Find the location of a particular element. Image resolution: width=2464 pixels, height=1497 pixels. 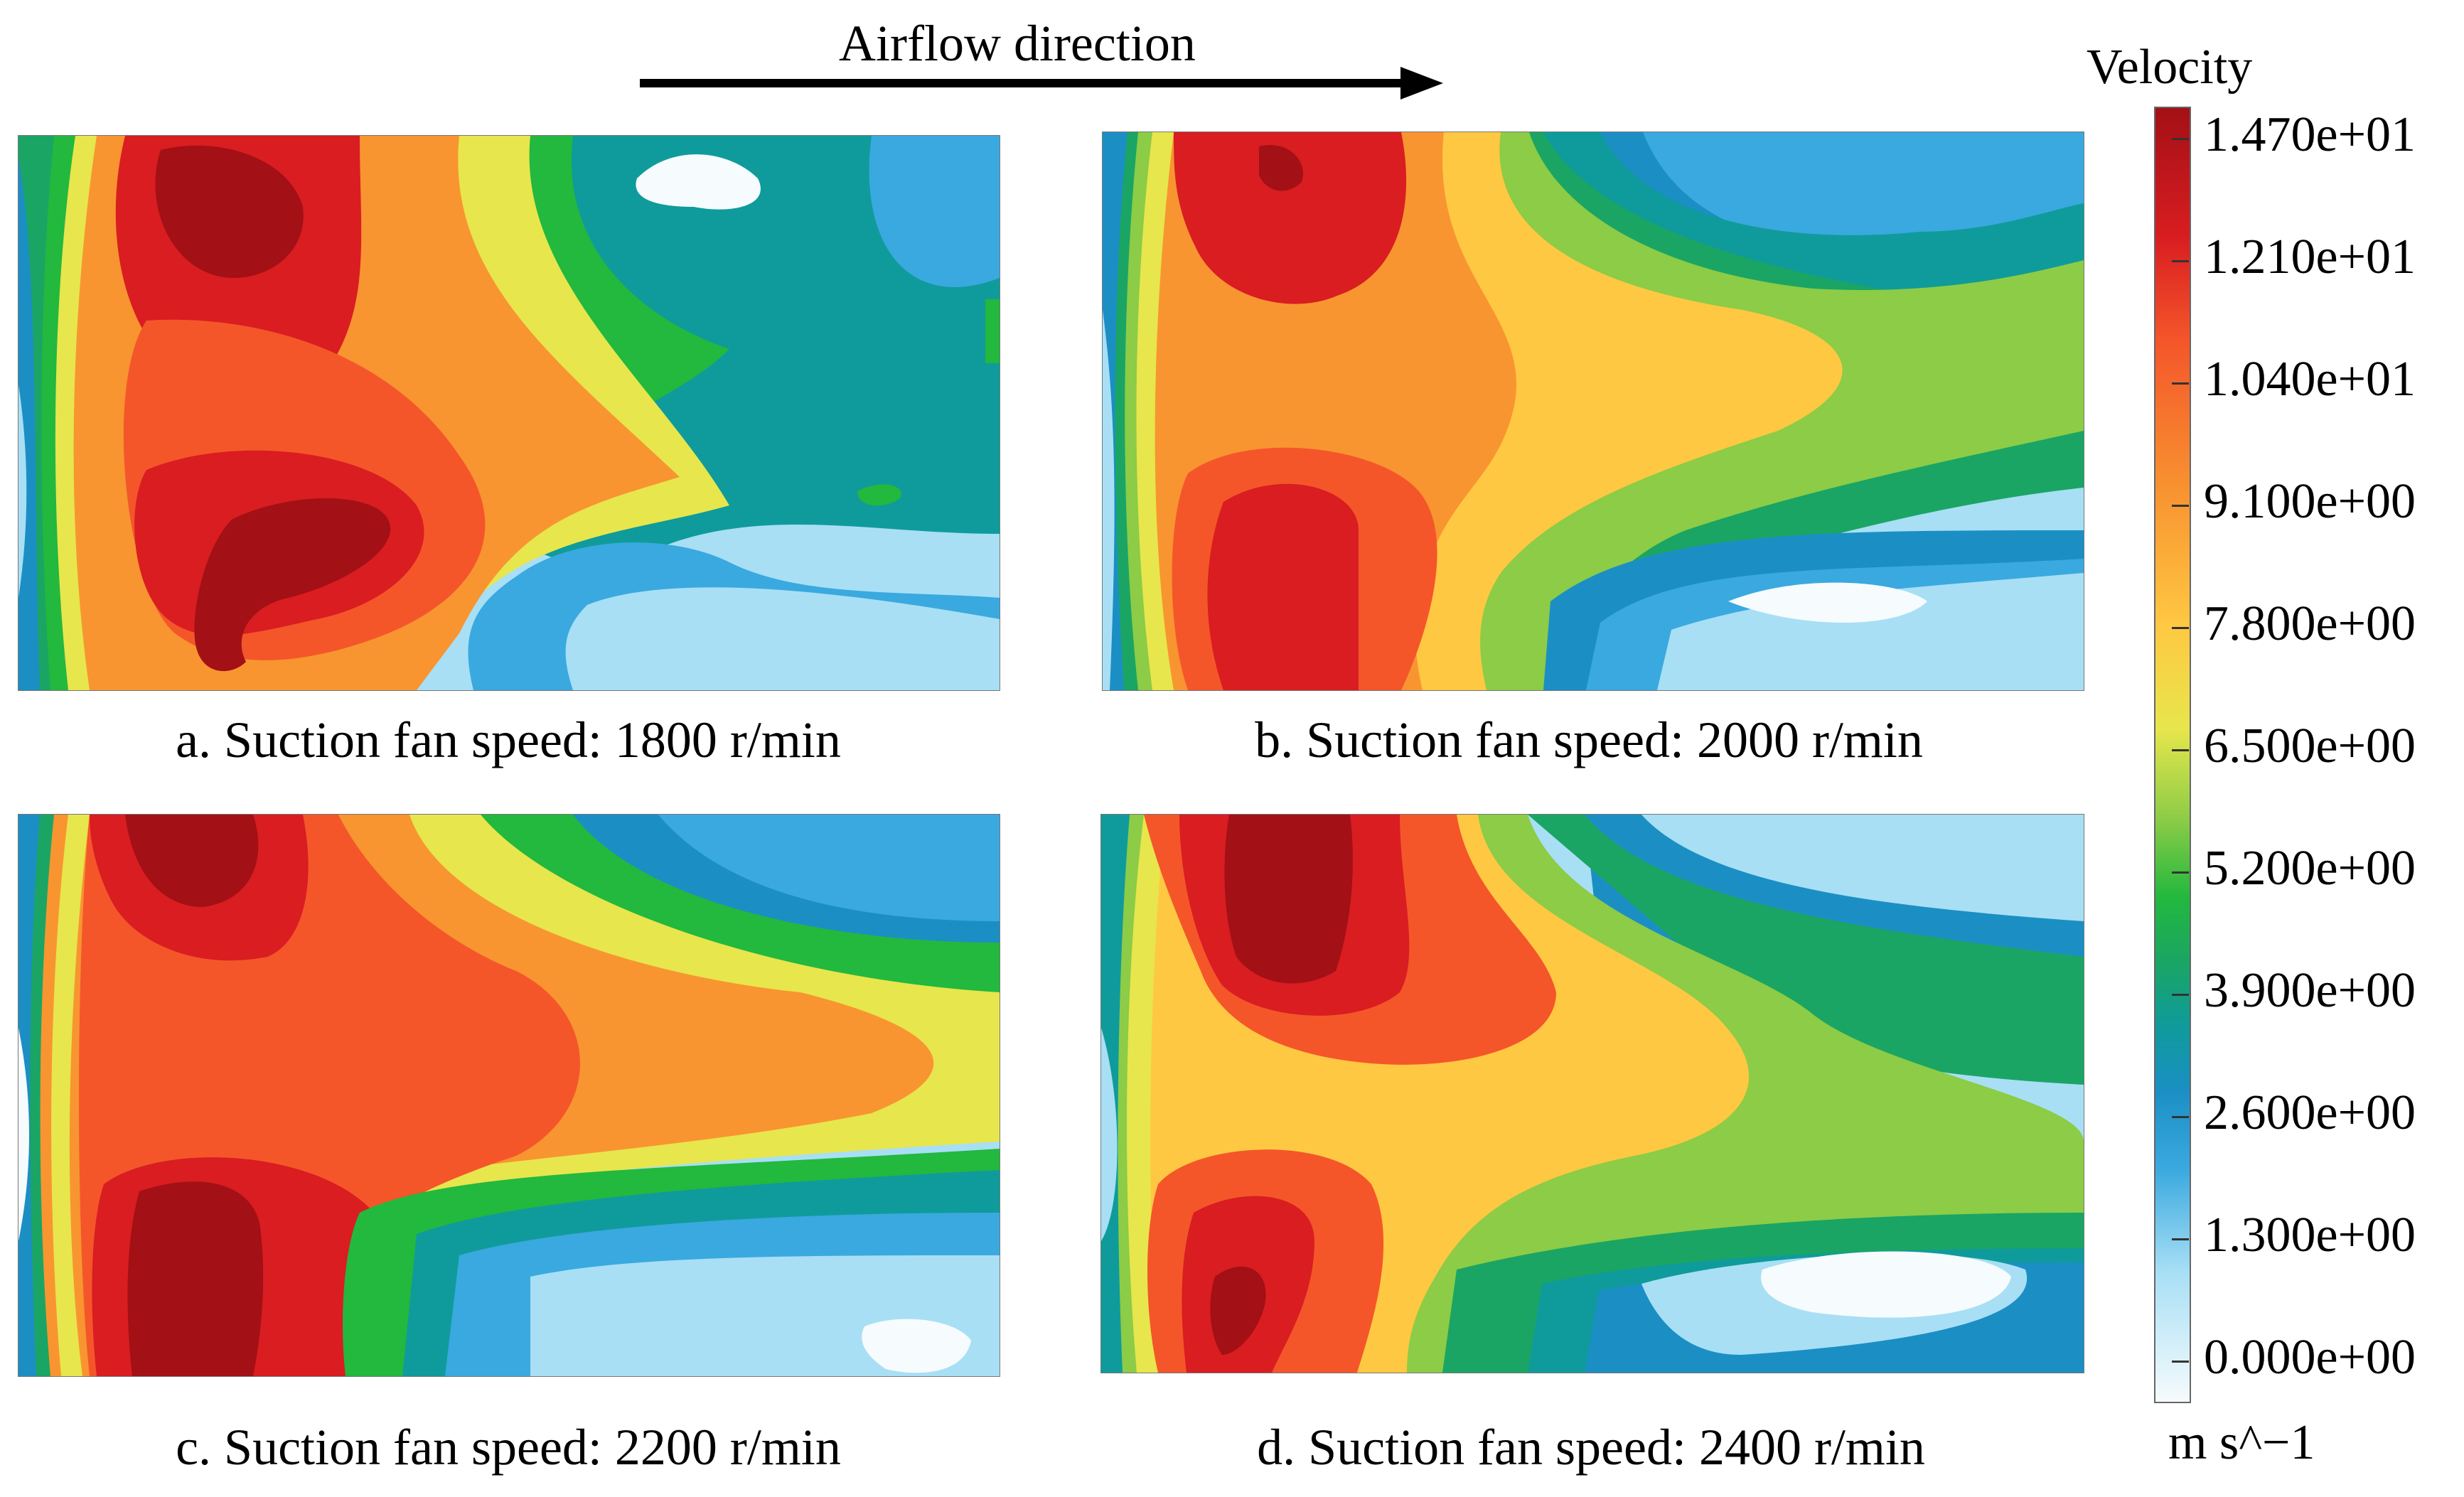

contour-panel-d is located at coordinates (1592, 1093).